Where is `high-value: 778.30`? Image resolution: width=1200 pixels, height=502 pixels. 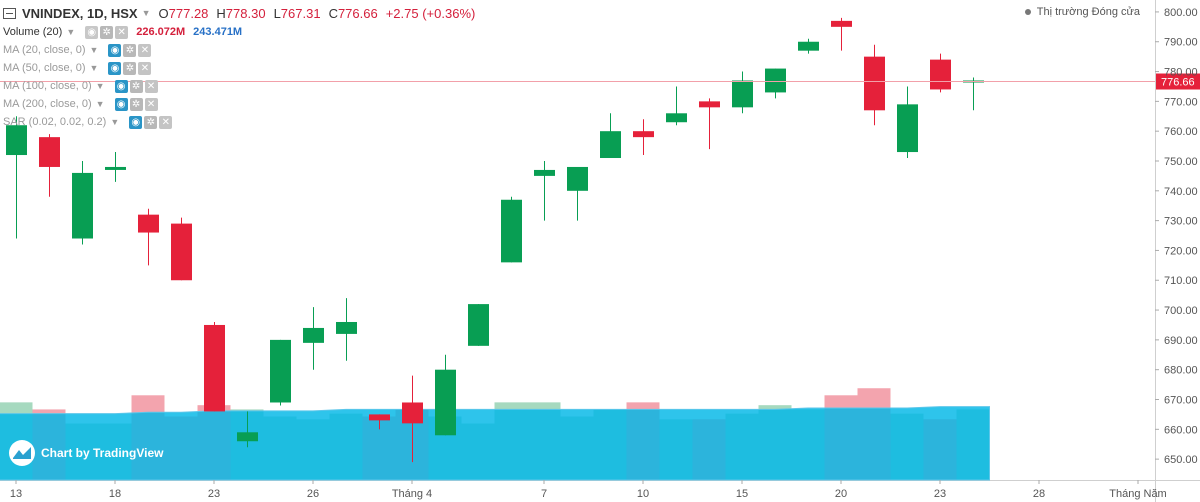
high-value: 778.30 is located at coordinates (245, 13).